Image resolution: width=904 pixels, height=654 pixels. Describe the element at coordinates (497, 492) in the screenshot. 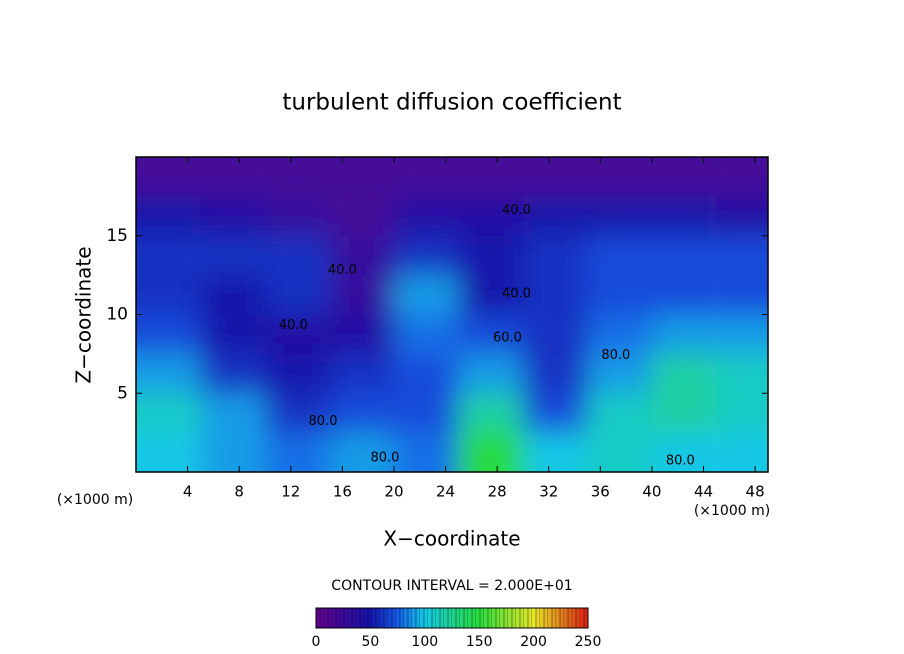

I see `x-tick-label: 28` at that location.